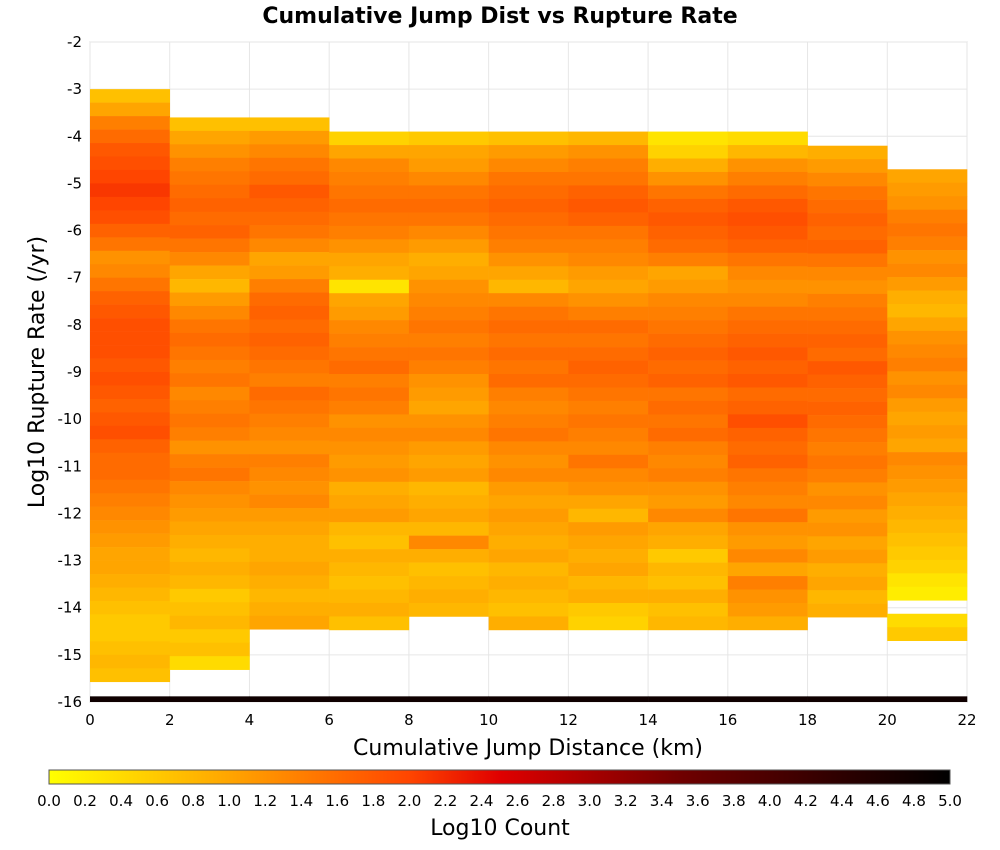 Image resolution: width=1000 pixels, height=850 pixels. What do you see at coordinates (74, 42) in the screenshot?
I see `y-tick-label: -2` at bounding box center [74, 42].